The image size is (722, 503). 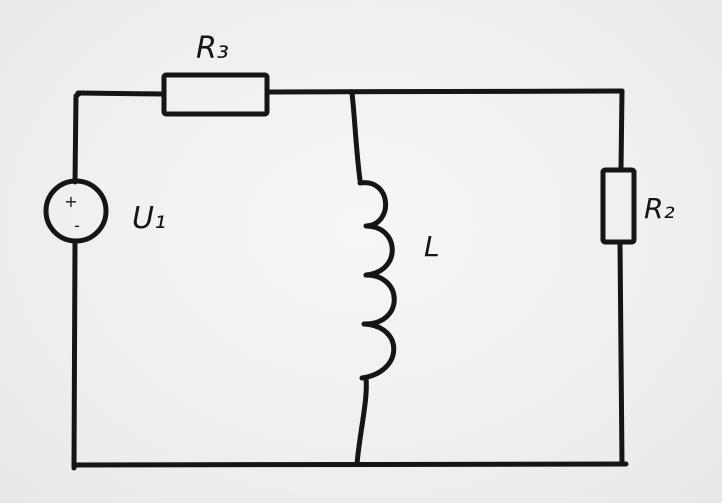 What do you see at coordinates (212, 48) in the screenshot?
I see `label-r3: R₃` at bounding box center [212, 48].